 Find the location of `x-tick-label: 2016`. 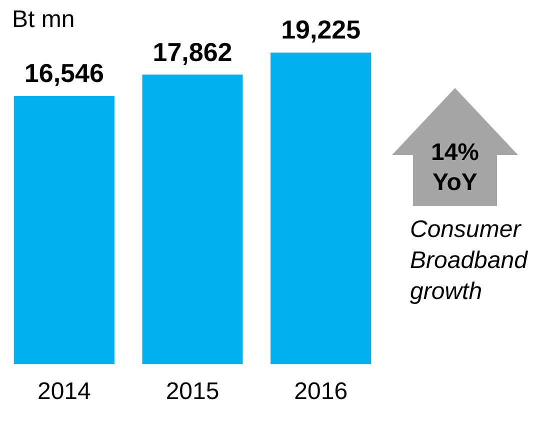

x-tick-label: 2016 is located at coordinates (321, 392).